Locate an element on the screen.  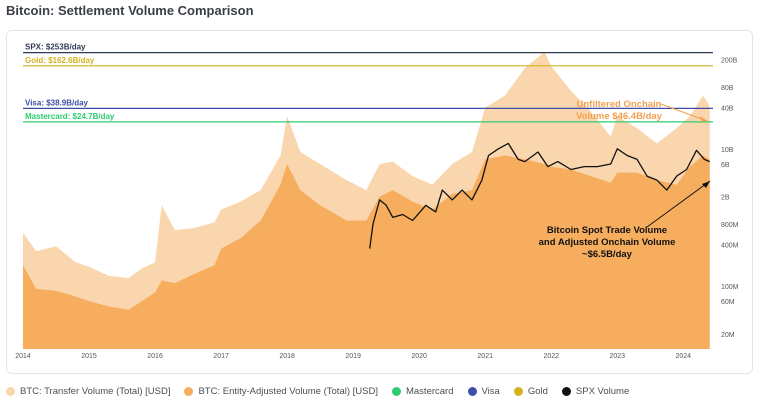
annotation-spot-arrow is located at coordinates (678, 204).